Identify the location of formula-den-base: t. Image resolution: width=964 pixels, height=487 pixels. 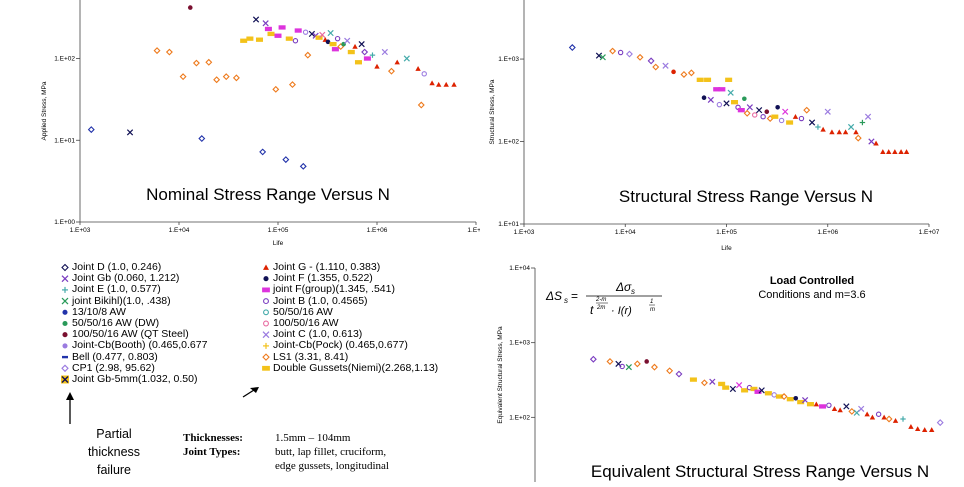
(592, 310).